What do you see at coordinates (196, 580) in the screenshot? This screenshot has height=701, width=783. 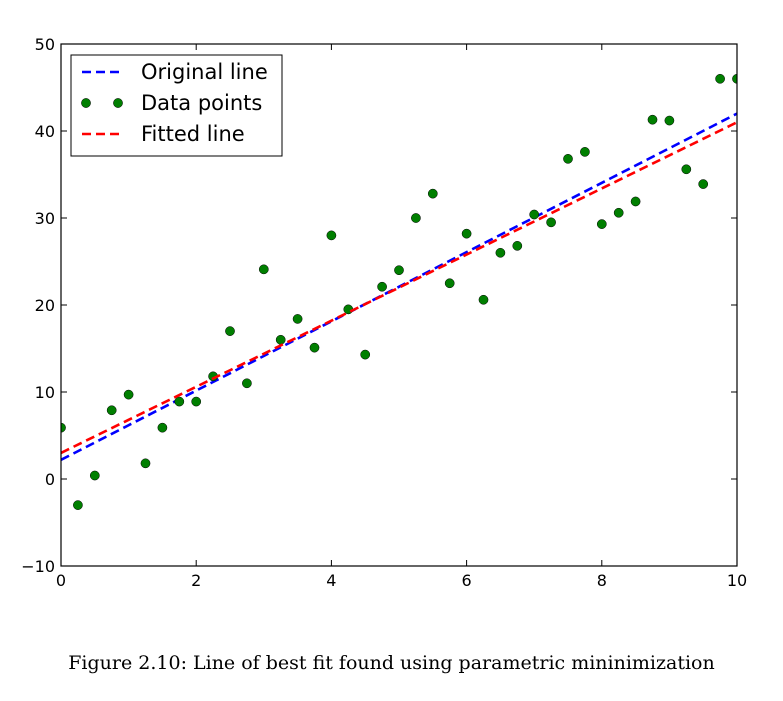 I see `x-tick-label: 2` at bounding box center [196, 580].